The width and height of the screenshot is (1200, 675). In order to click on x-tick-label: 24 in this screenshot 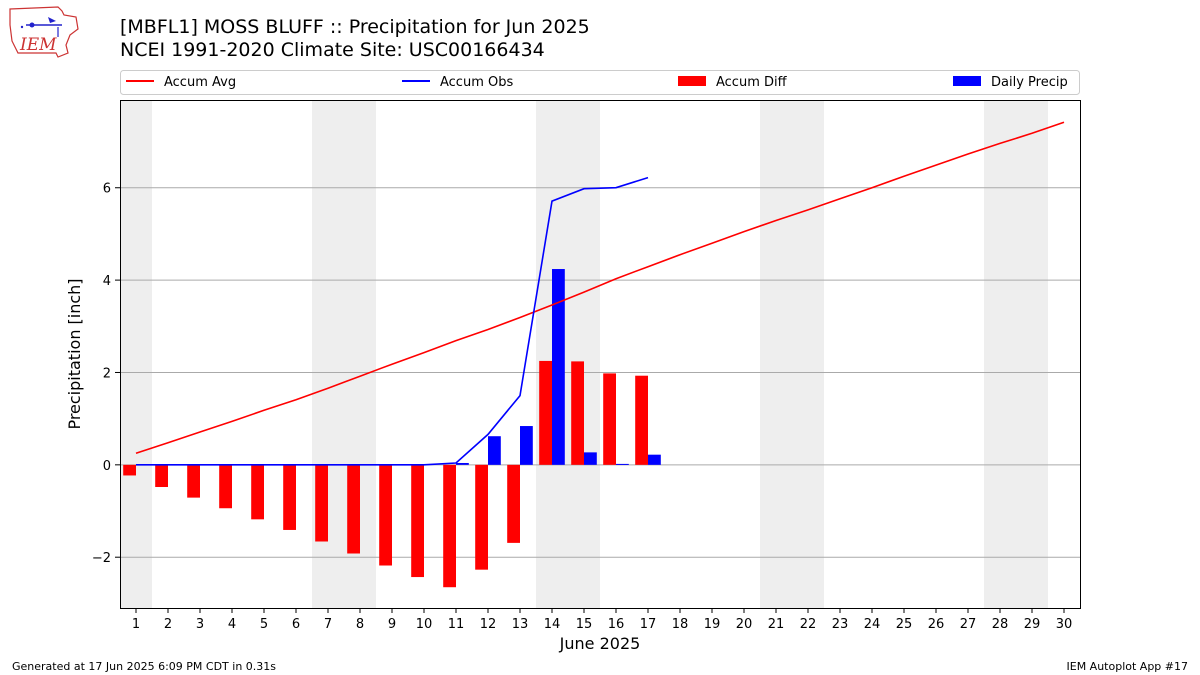, I will do `click(872, 624)`.